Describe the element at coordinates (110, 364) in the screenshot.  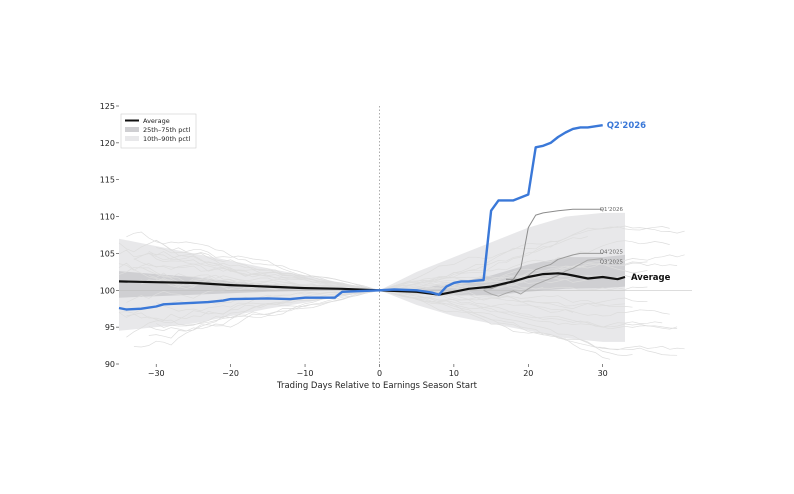
I see `y-tick-label: 90` at that location.